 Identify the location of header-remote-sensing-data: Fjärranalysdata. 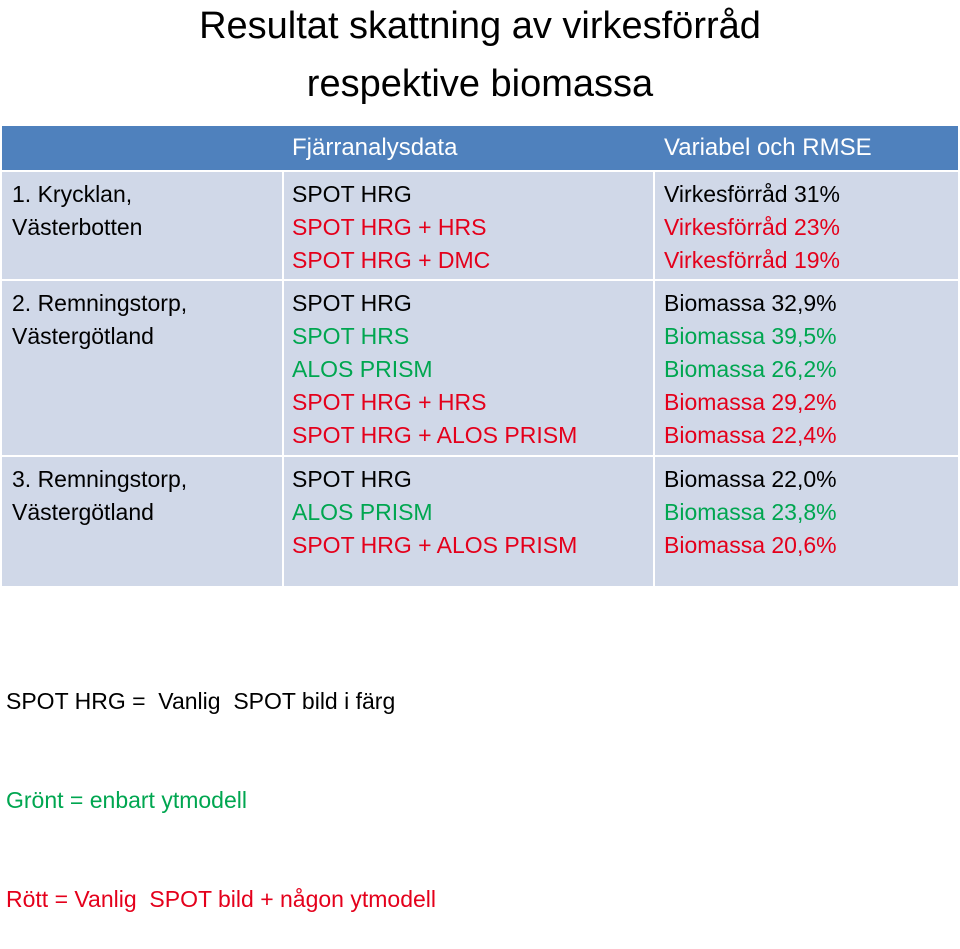
(375, 147).